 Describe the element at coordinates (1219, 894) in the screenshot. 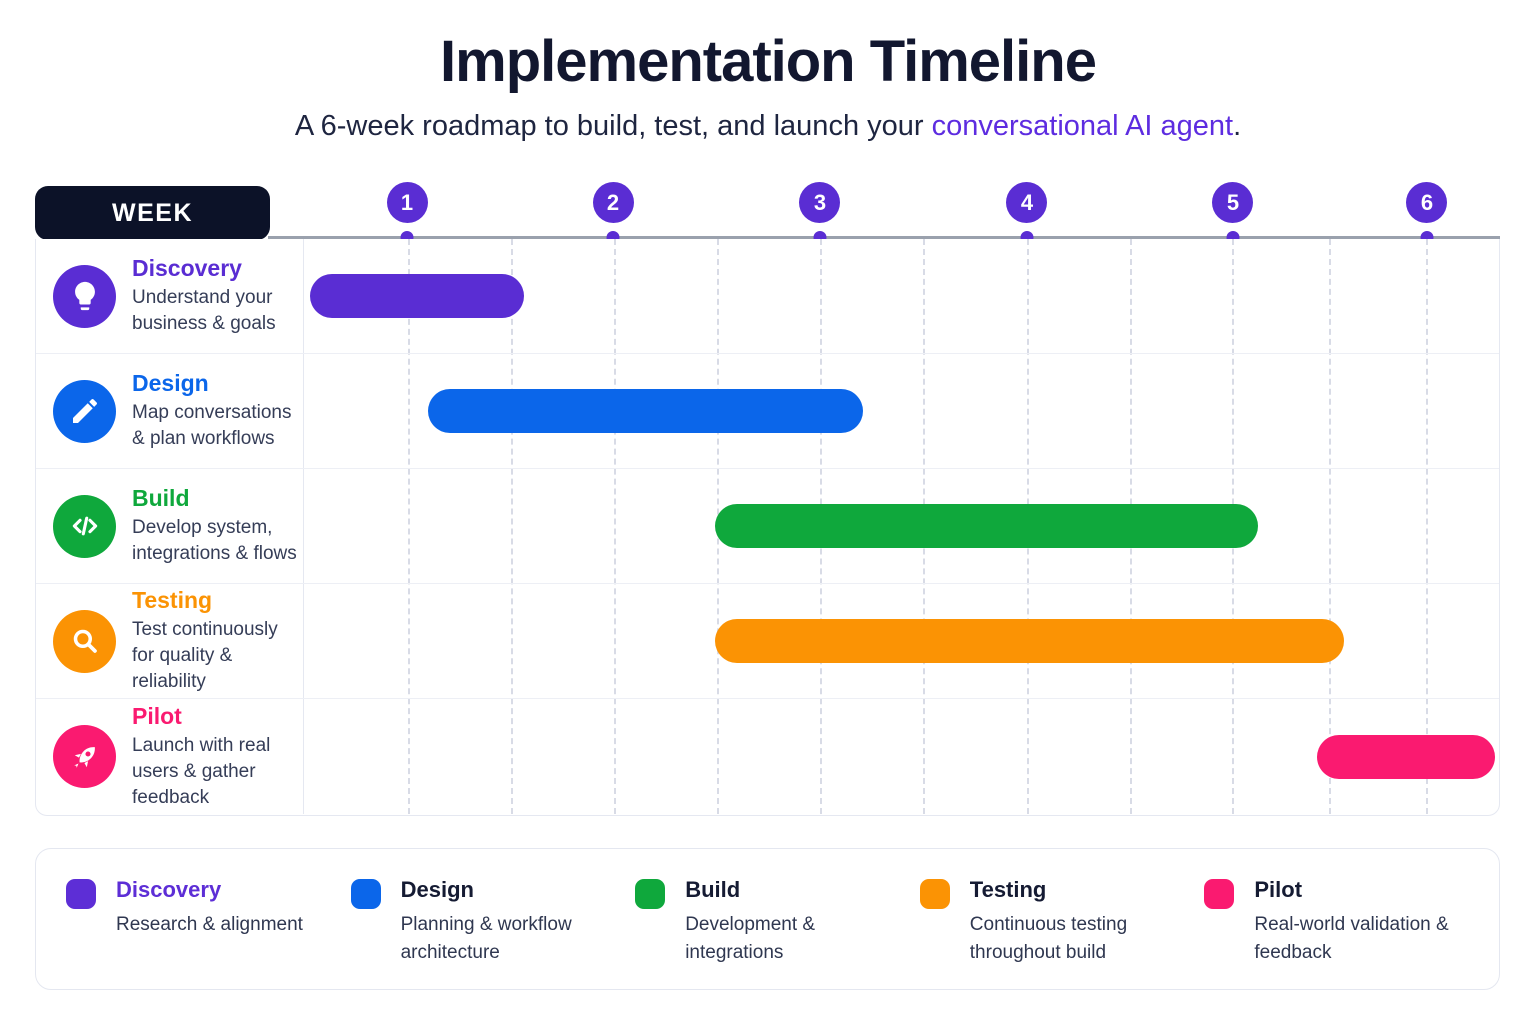

I see `legend-swatch-pilot` at that location.